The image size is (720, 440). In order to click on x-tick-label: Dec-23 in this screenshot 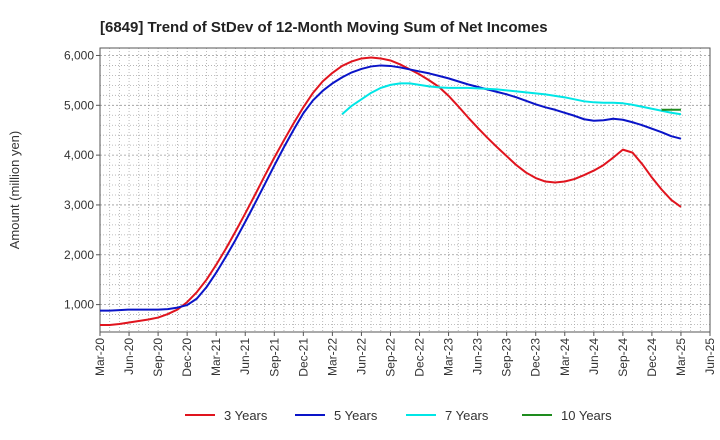, I will do `click(536, 357)`.